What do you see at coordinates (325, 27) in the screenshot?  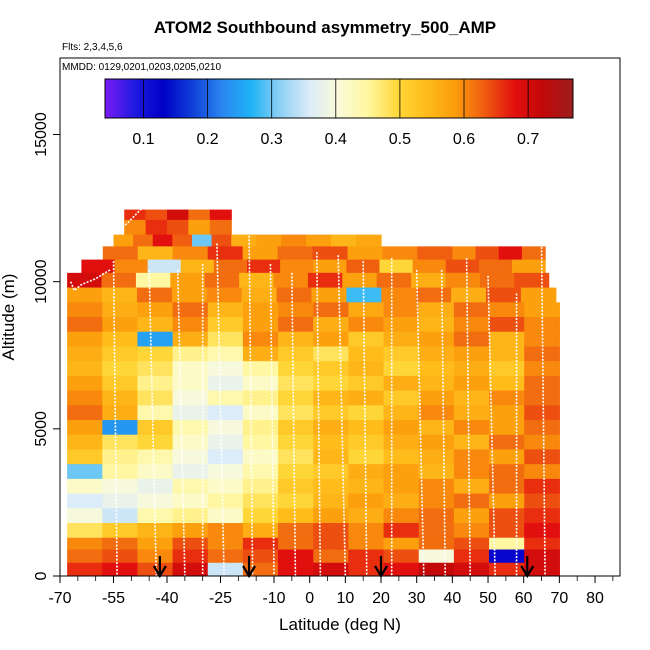 I see `chart-title: ATOM2 Southbound asymmetry_500_AMP` at bounding box center [325, 27].